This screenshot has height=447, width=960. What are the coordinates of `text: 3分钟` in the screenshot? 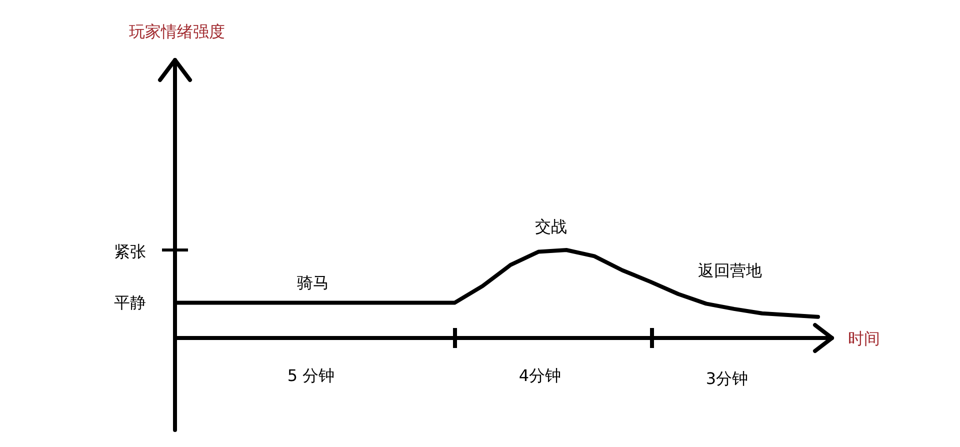 It's located at (727, 378).